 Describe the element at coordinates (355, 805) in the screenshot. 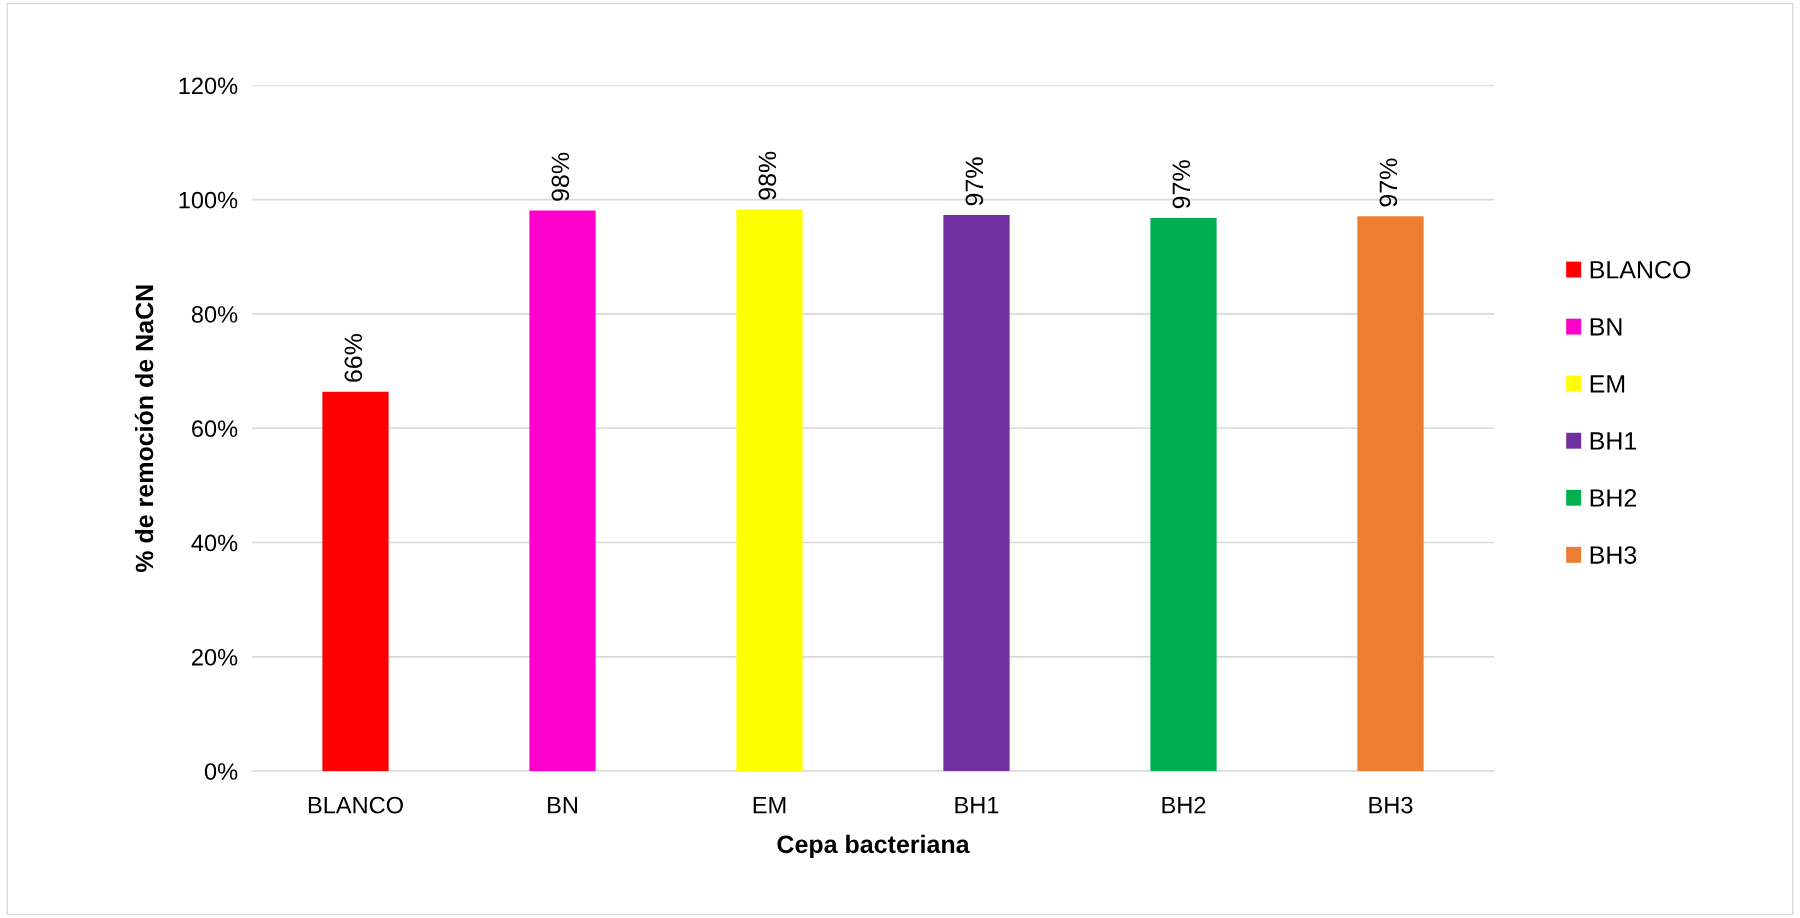

I see `x-tick-label: BLANCO` at that location.